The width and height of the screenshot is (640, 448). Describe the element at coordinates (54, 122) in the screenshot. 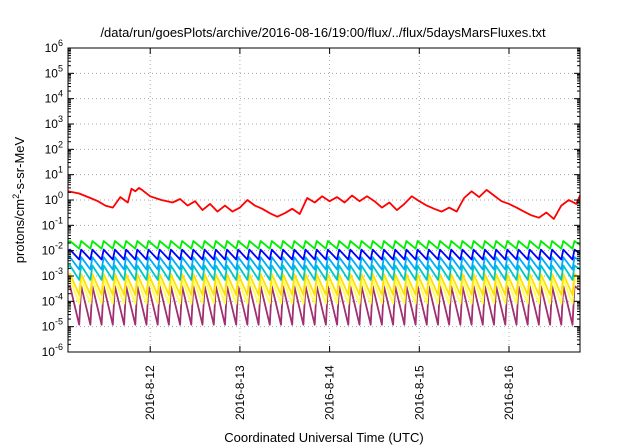

I see `y-tick-label: 10³` at that location.